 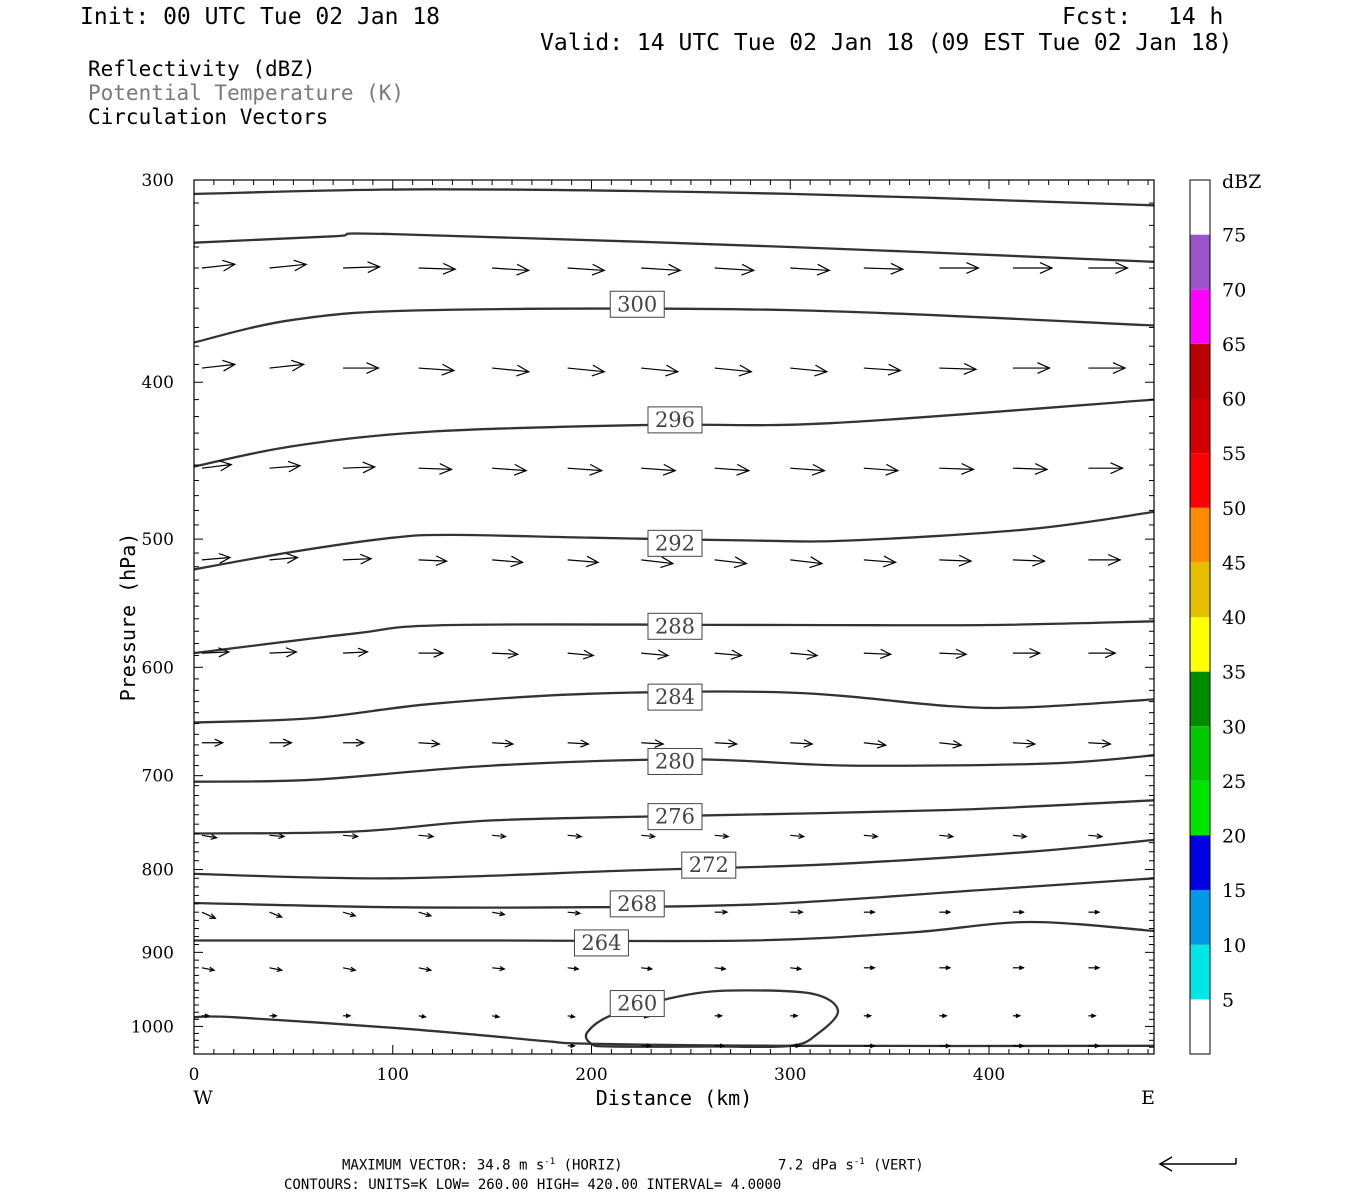 What do you see at coordinates (674, 1098) in the screenshot?
I see `x-axis-label: Distance (km)` at bounding box center [674, 1098].